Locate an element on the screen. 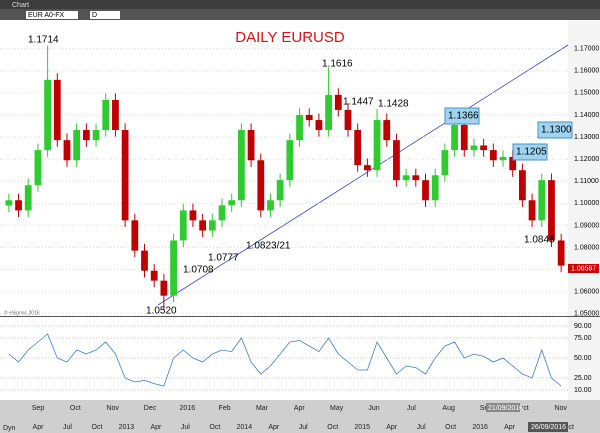  annotation: 1.0520 is located at coordinates (161, 311).